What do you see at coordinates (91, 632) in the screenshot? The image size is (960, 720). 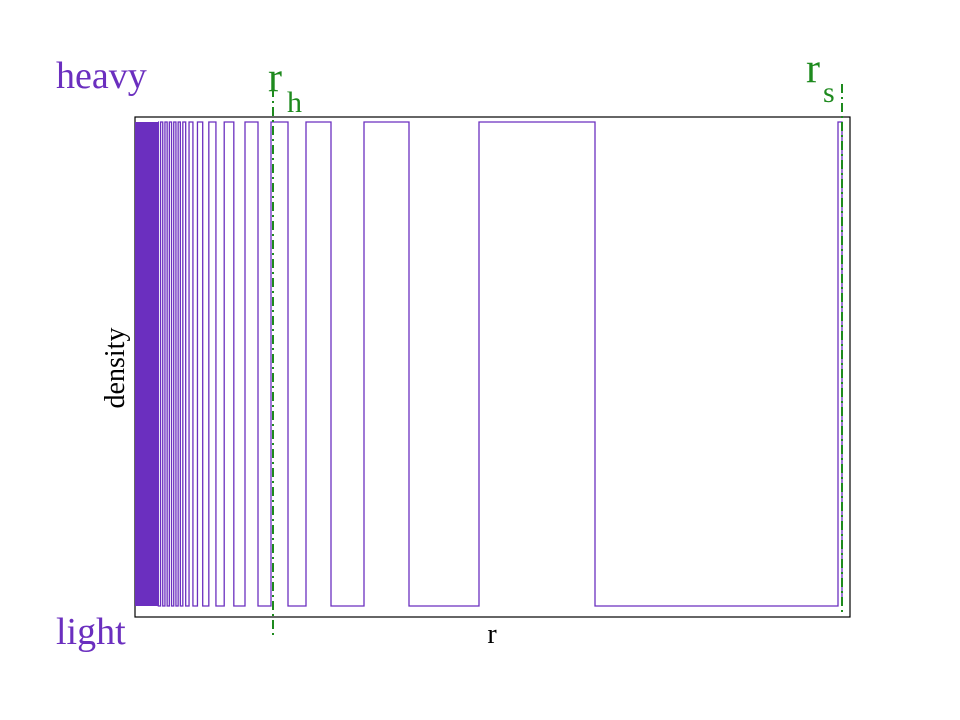 I see `light-label: light` at bounding box center [91, 632].